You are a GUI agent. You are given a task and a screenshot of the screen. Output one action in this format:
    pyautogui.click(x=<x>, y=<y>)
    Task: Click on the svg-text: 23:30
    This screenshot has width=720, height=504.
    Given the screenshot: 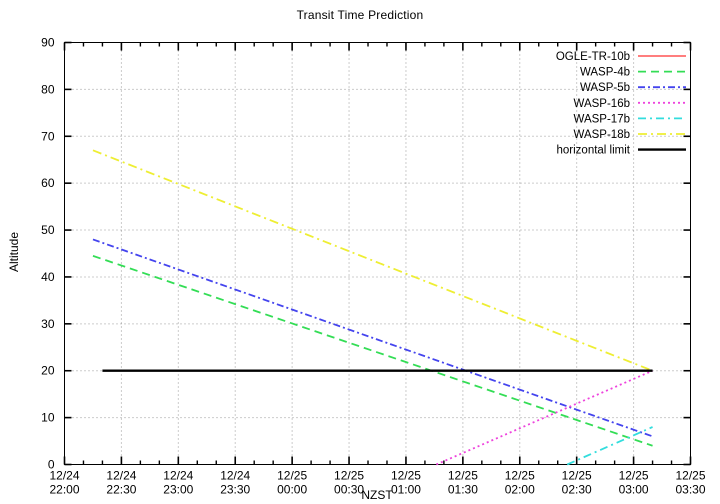 What is the action you would take?
    pyautogui.click(x=235, y=490)
    